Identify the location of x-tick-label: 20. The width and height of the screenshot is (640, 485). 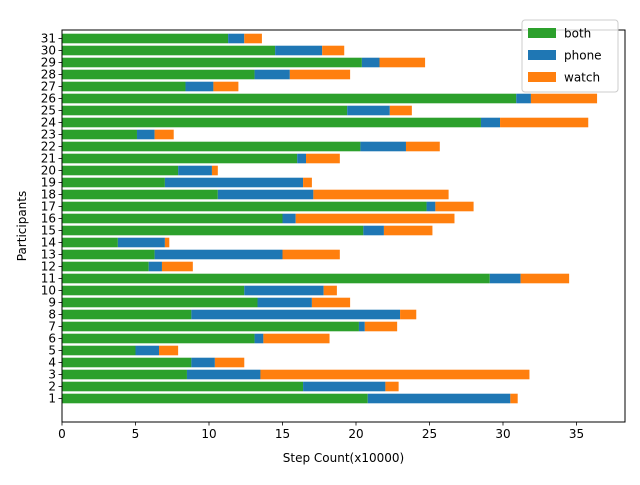
(355, 434).